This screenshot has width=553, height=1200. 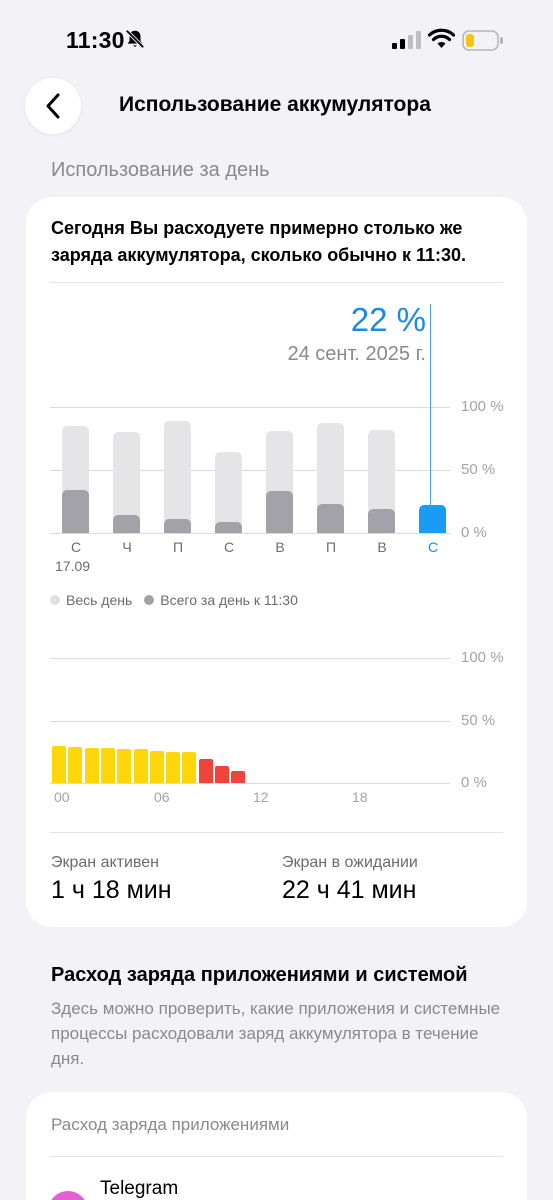 I want to click on cellular-signal-icon, so click(x=406, y=40).